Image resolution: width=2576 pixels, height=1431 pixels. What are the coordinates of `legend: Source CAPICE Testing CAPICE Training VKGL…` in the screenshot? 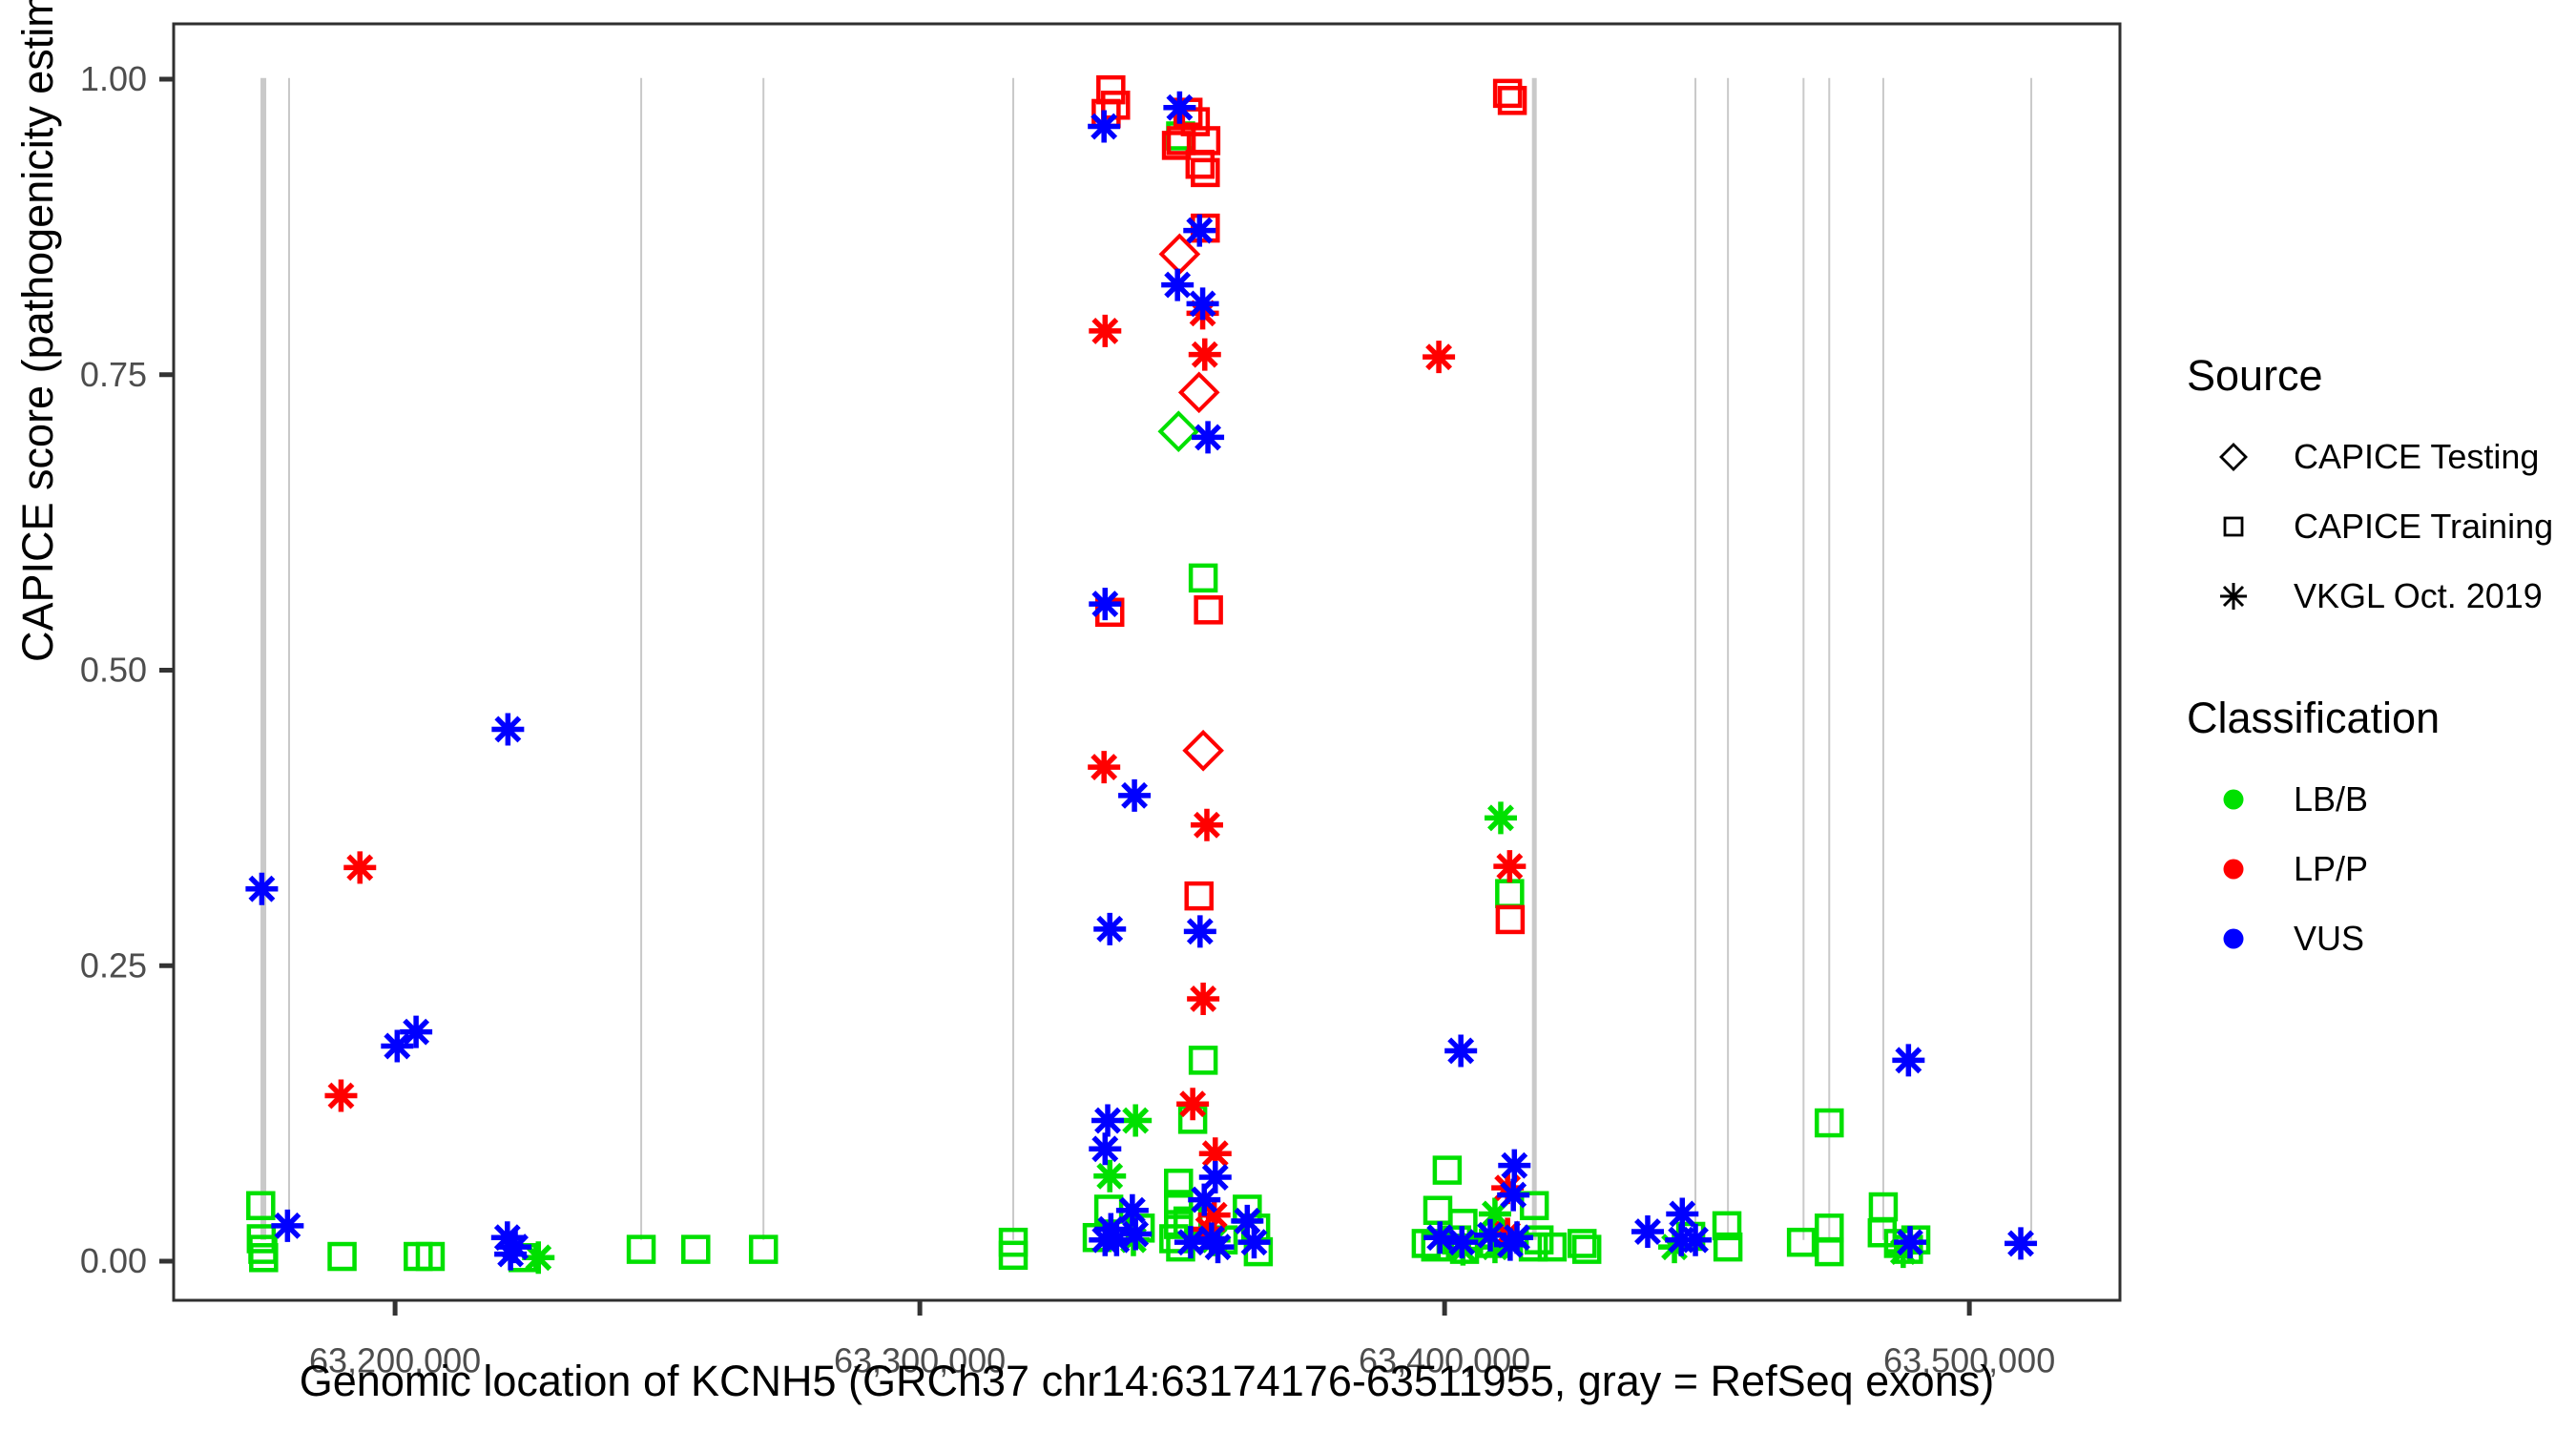 It's located at (2370, 662).